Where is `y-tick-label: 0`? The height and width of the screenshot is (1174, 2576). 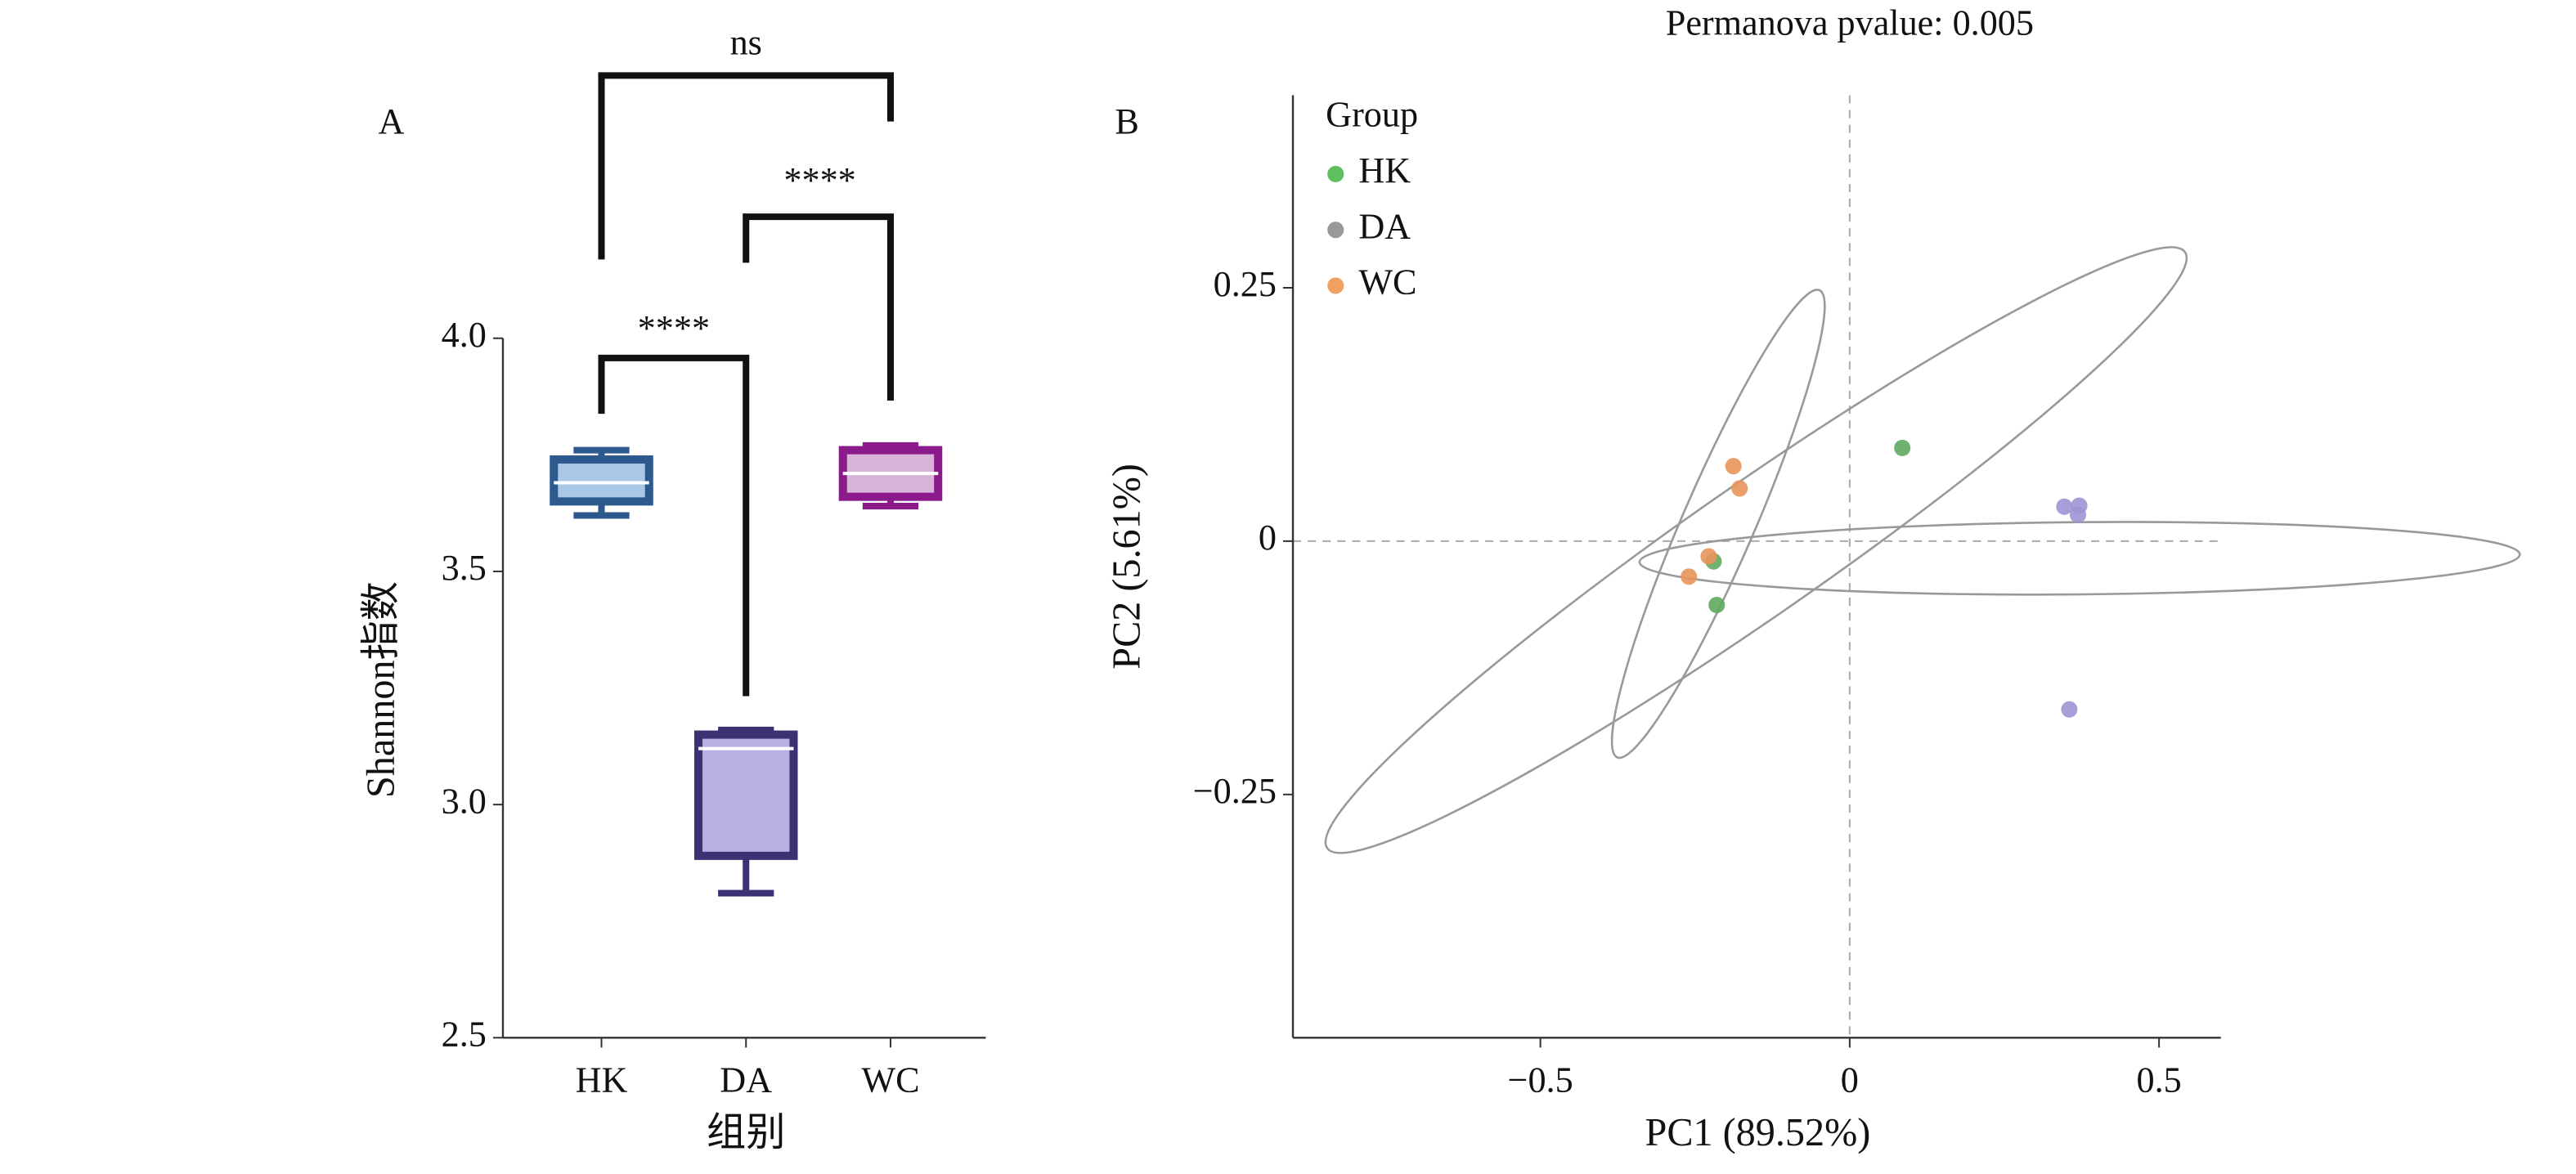
y-tick-label: 0 is located at coordinates (1268, 538).